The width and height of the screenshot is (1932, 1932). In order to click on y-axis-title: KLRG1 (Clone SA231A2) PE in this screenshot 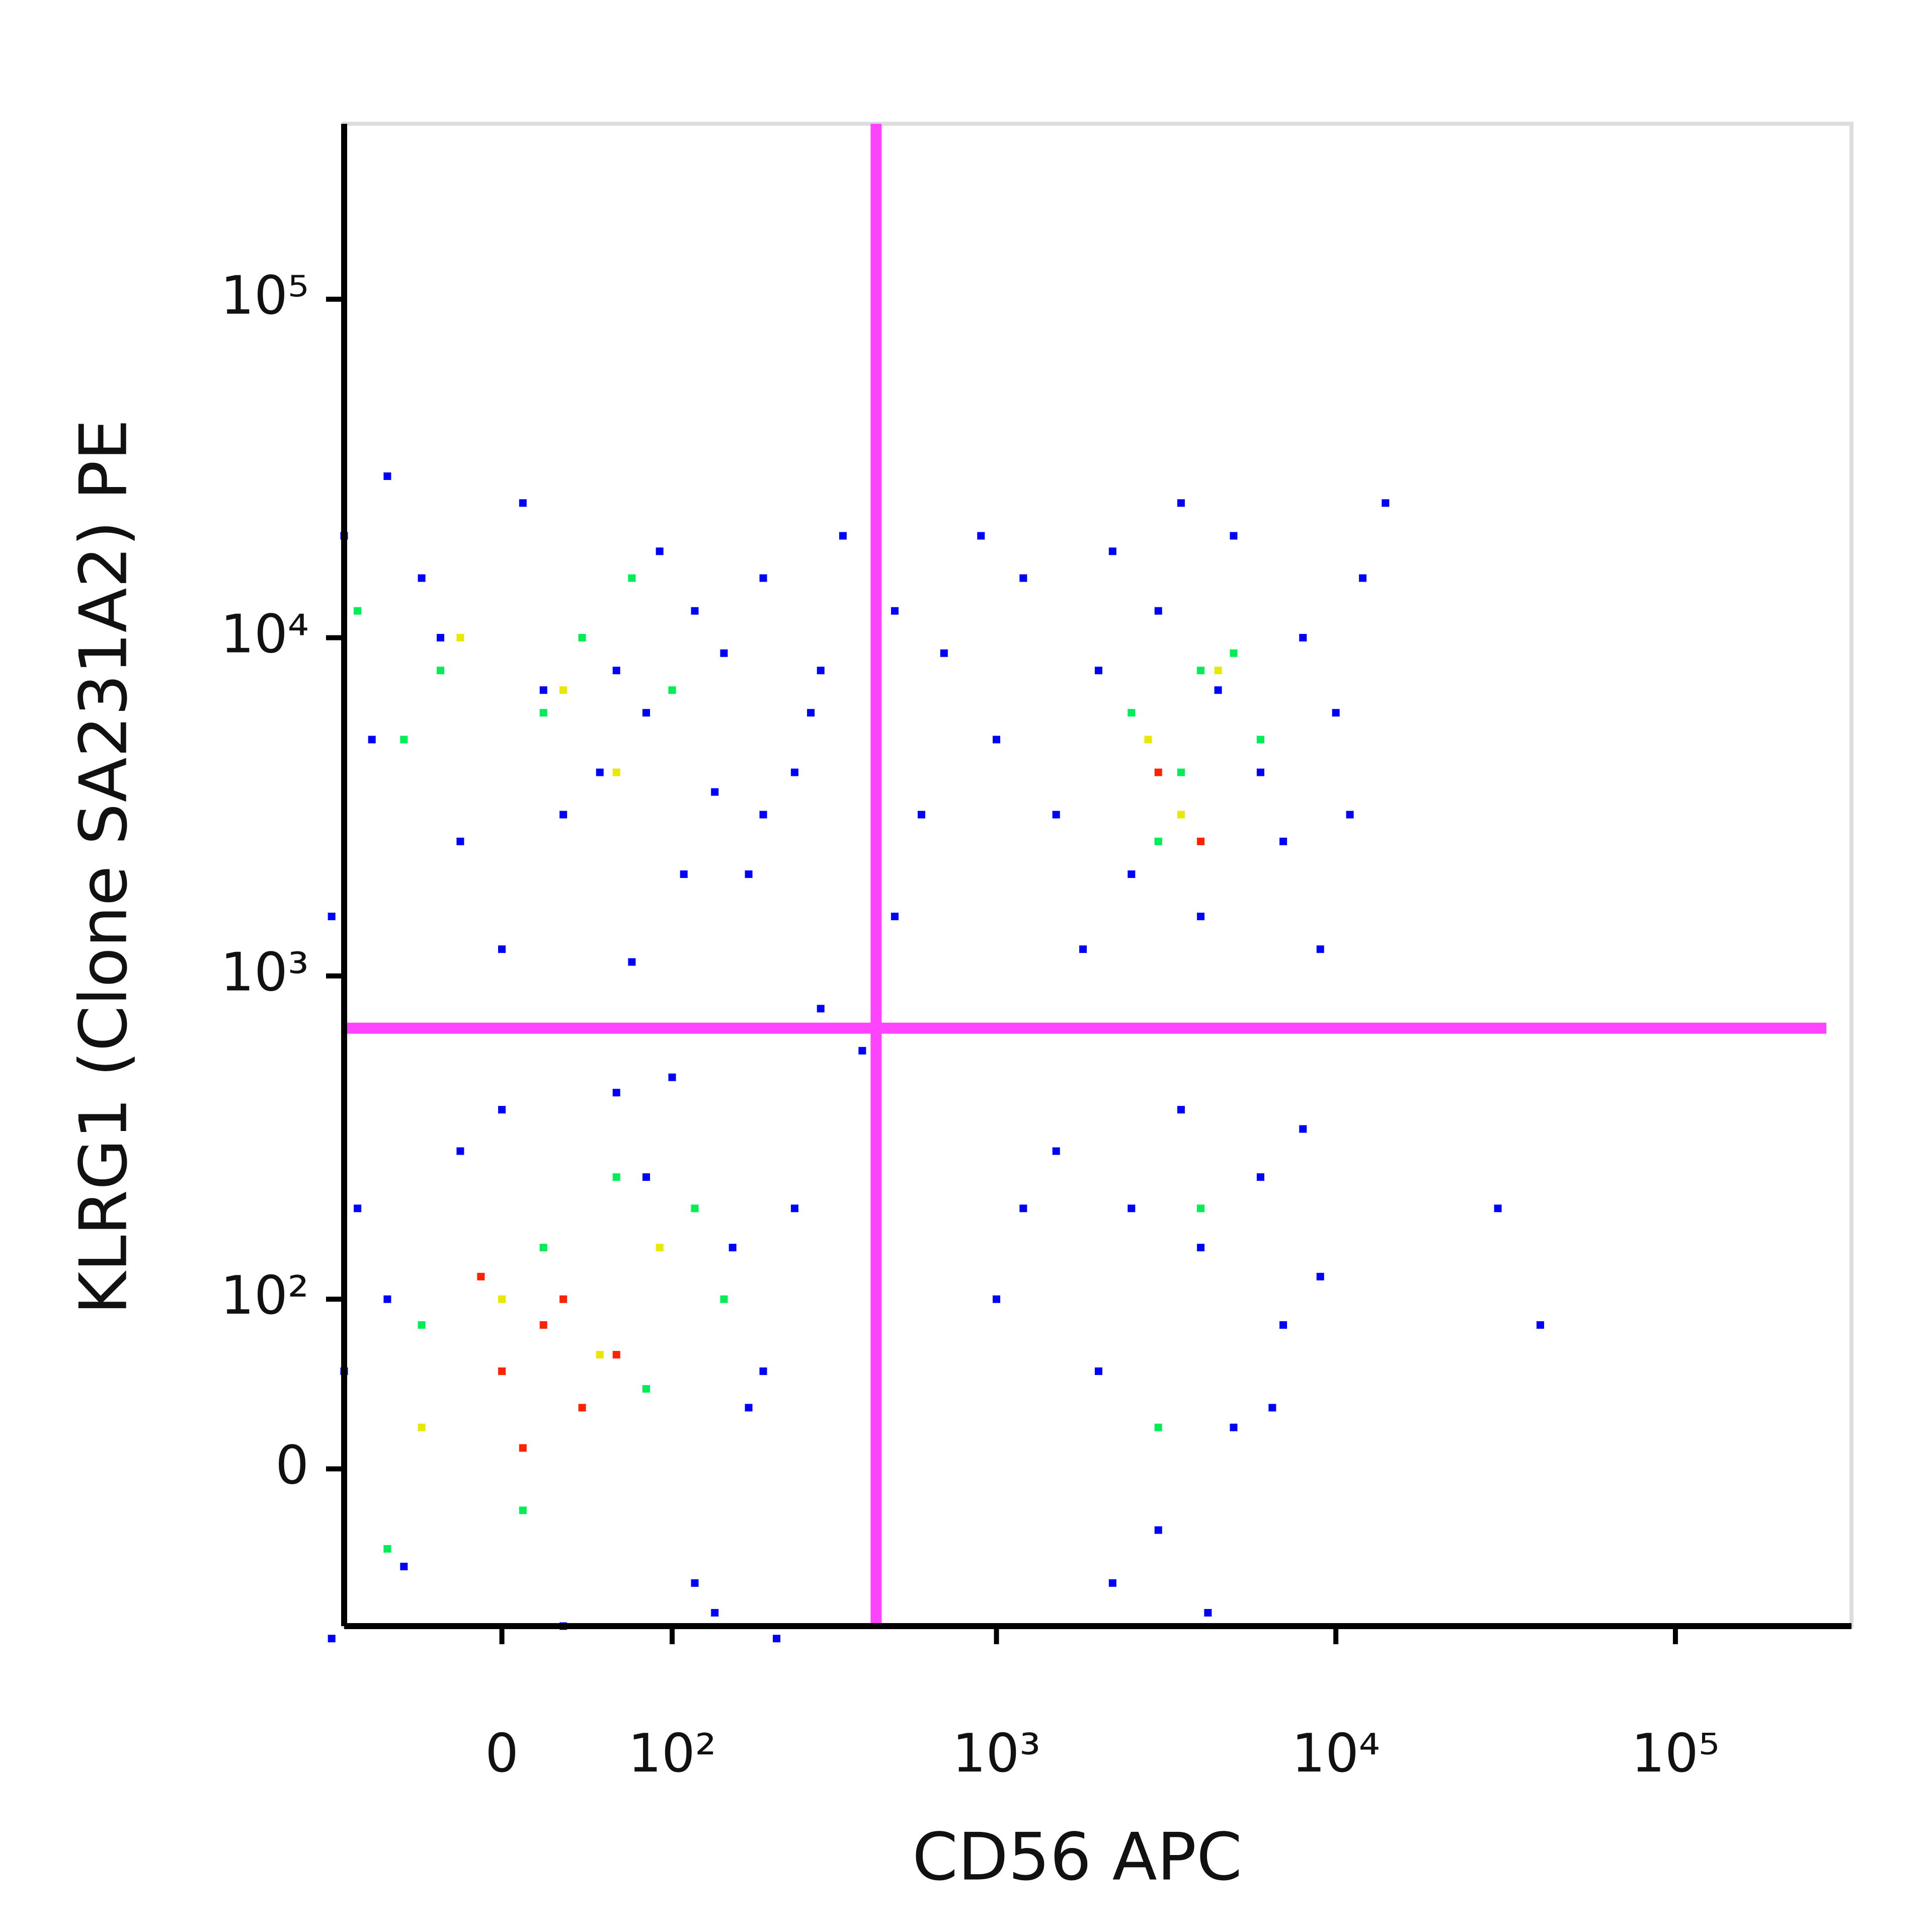, I will do `click(104, 867)`.